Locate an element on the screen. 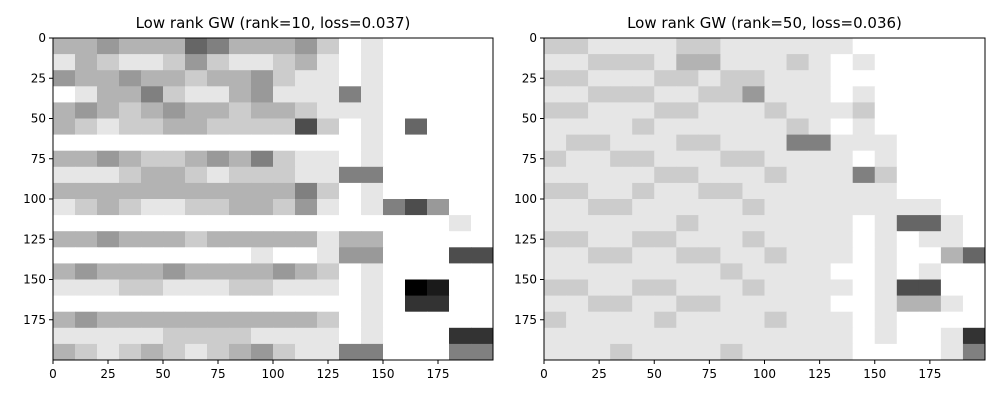 This screenshot has width=1000, height=404. y-tick-label: 25 is located at coordinates (38, 78).